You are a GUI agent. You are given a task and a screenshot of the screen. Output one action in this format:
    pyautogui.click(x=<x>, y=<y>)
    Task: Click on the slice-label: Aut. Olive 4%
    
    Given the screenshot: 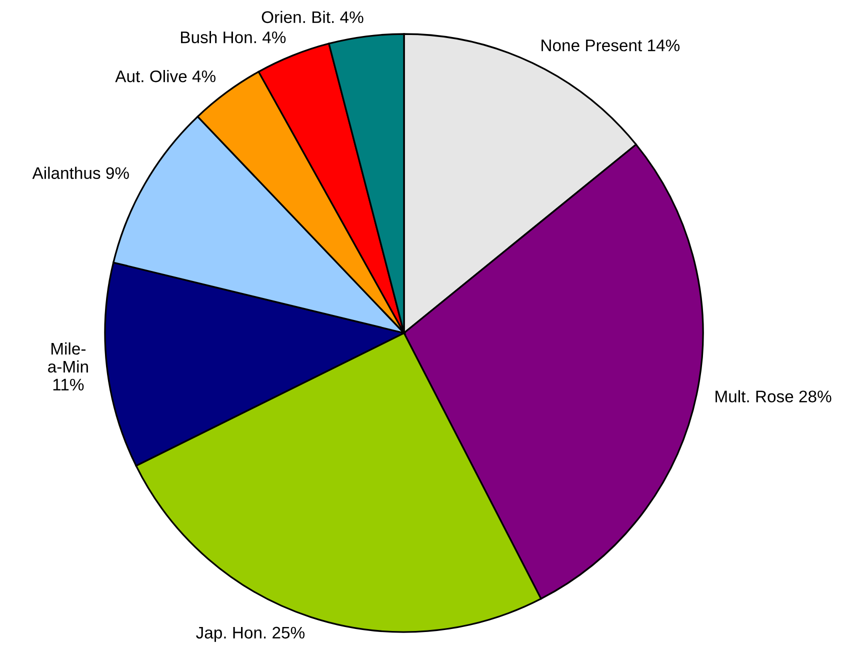 What is the action you would take?
    pyautogui.click(x=165, y=76)
    